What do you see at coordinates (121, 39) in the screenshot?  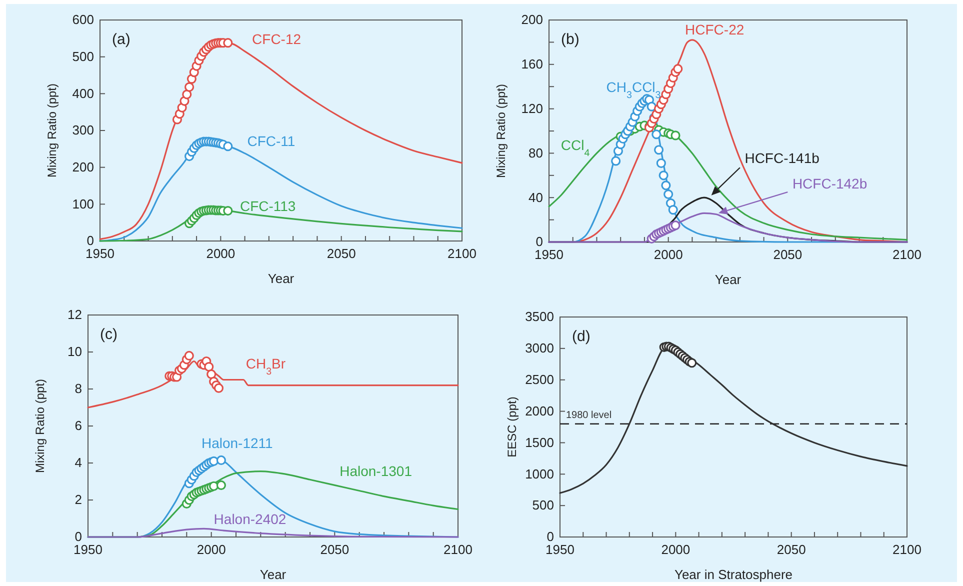 I see `annotation: (a)` at bounding box center [121, 39].